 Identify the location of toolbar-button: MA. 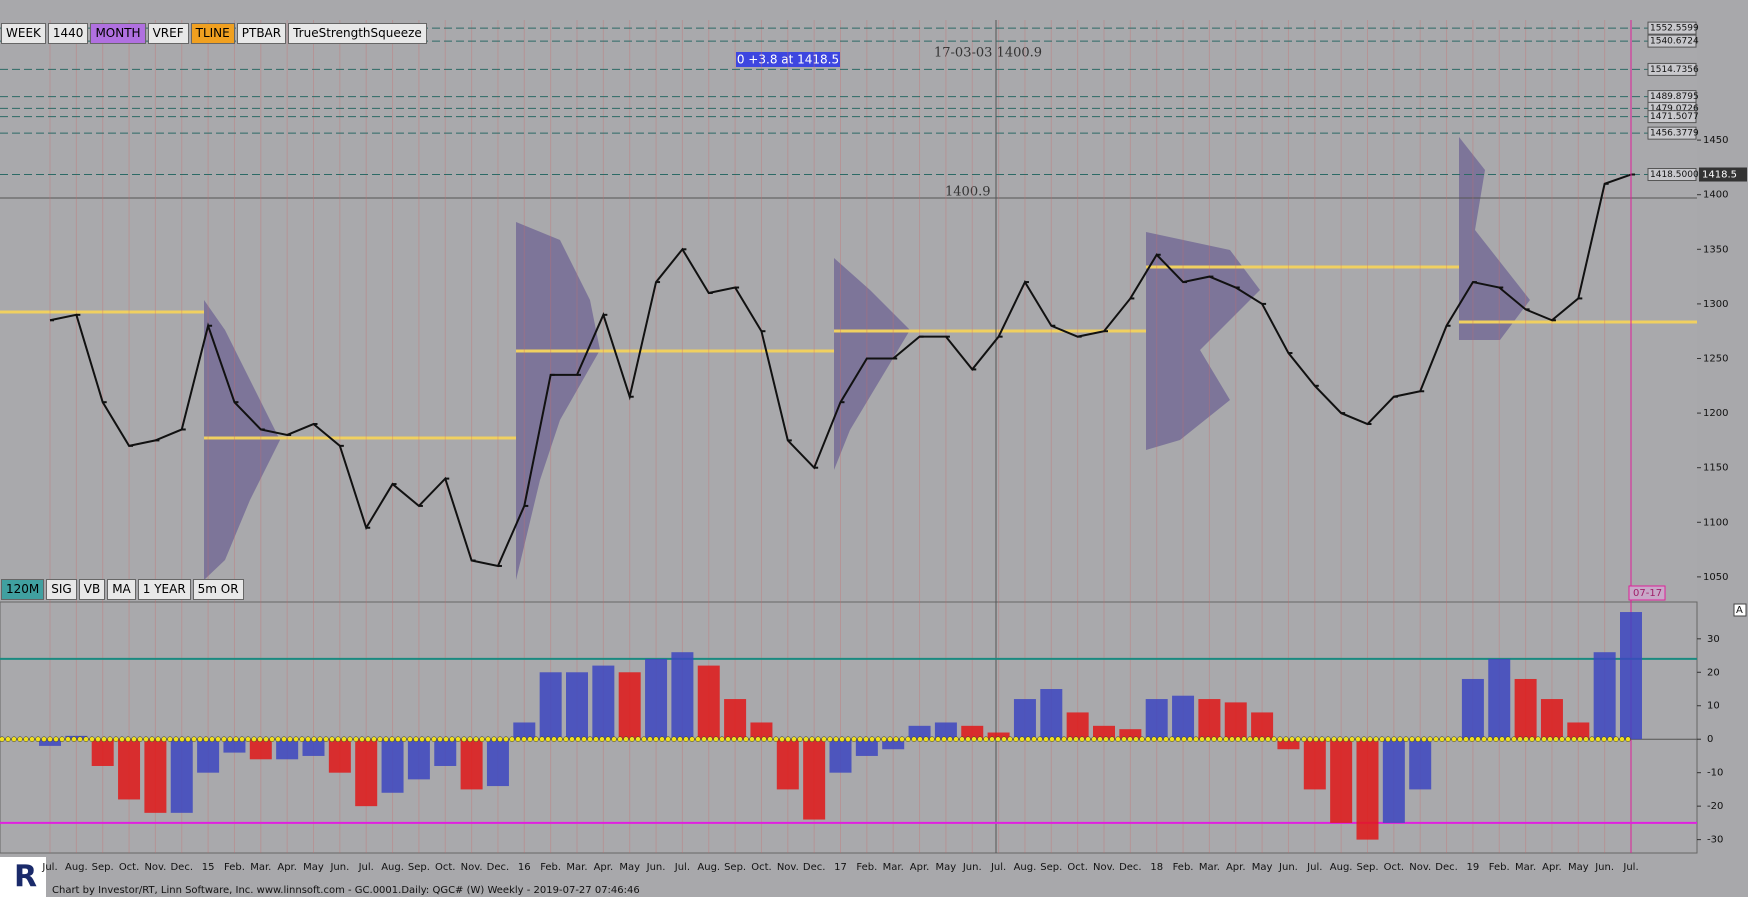
(121, 589).